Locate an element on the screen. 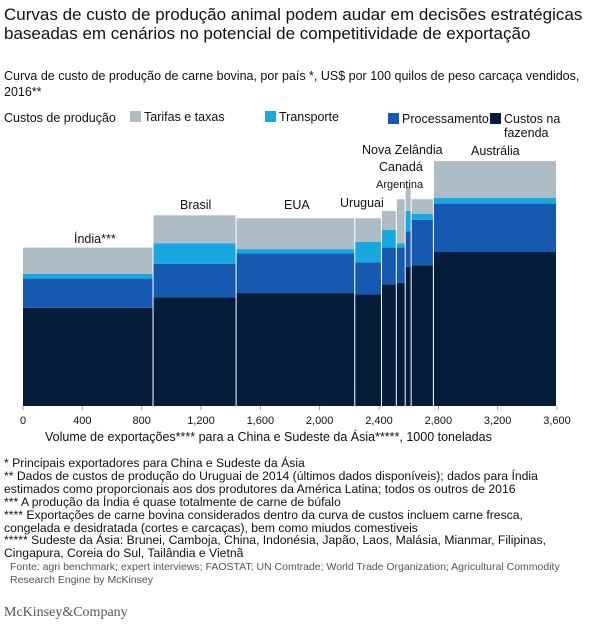  x-tick-label: 0 is located at coordinates (23, 421).